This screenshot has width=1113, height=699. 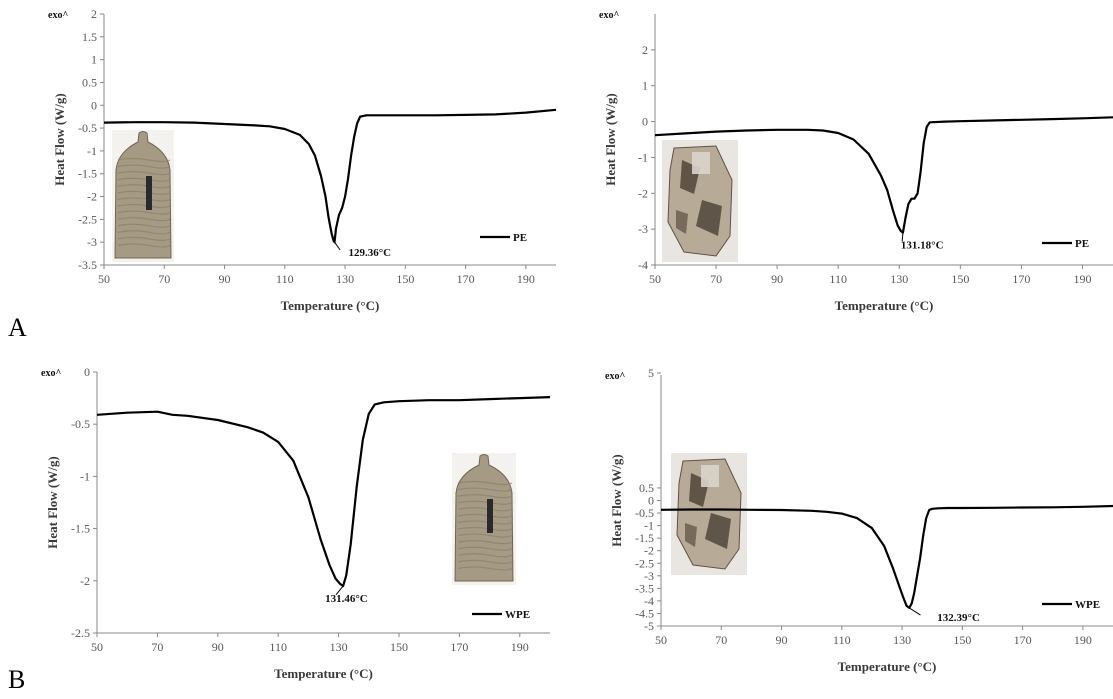 I want to click on peak-temperature-label: 132.39°C, so click(x=958, y=618).